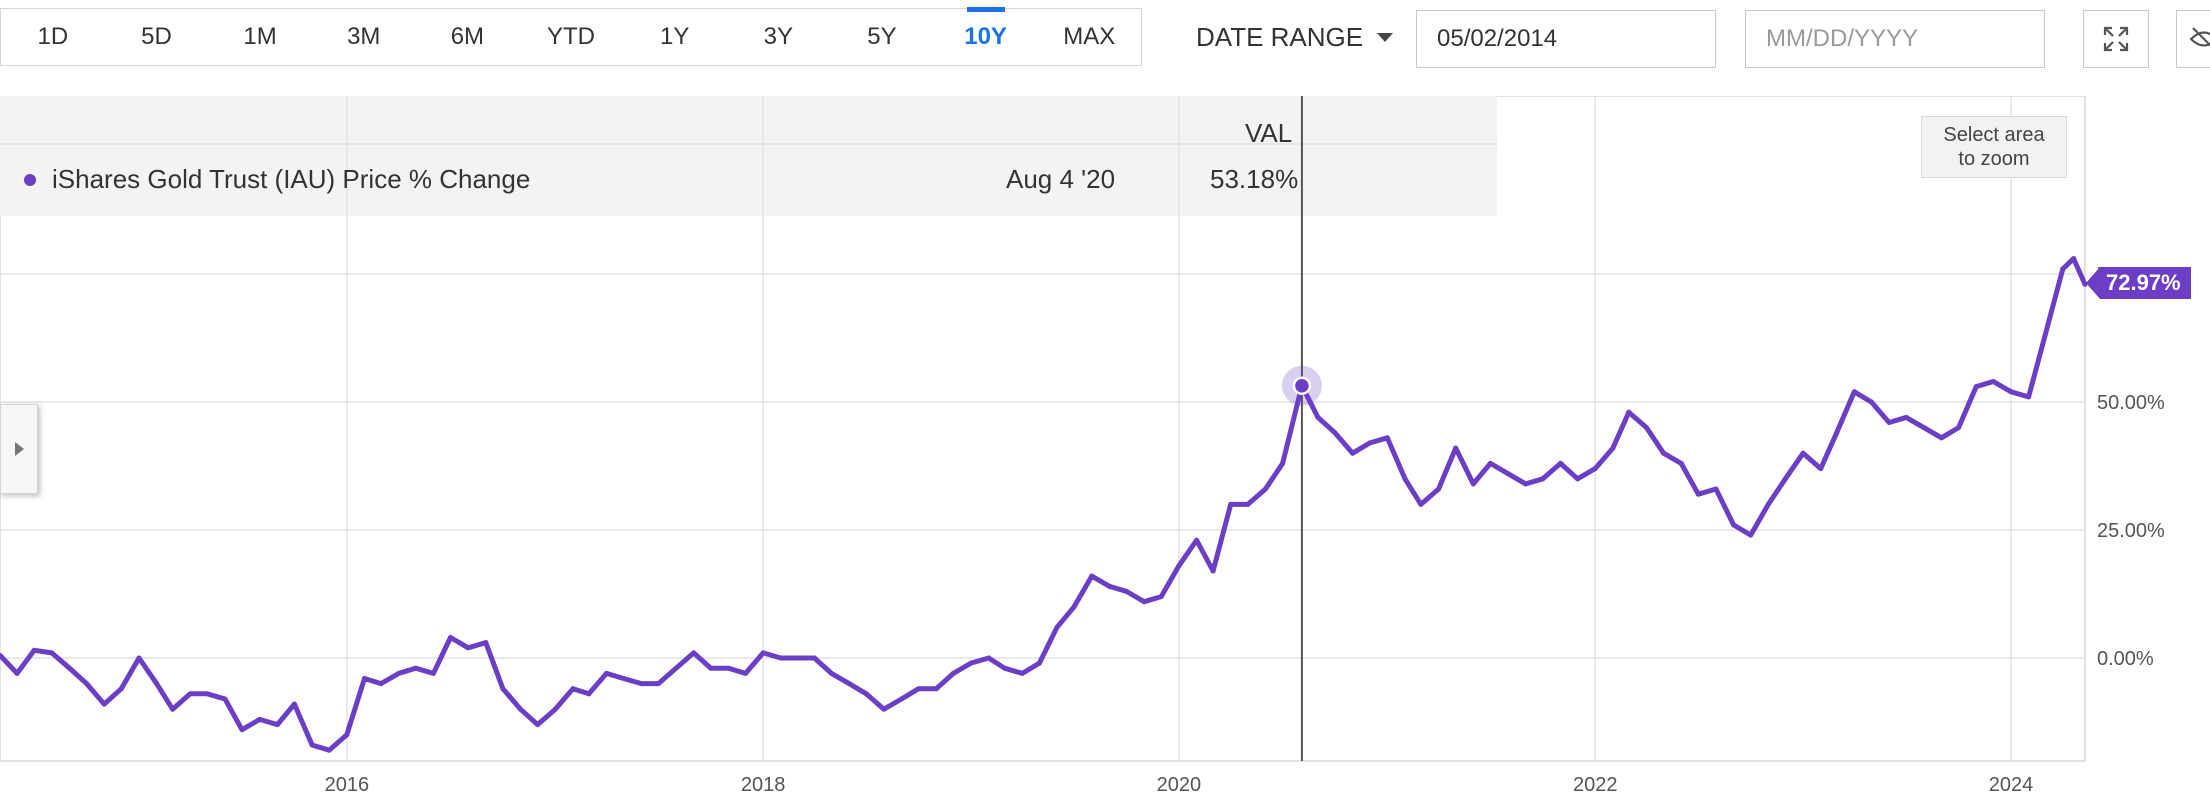 The image size is (2210, 810). I want to click on eye-off-icon, so click(2199, 37).